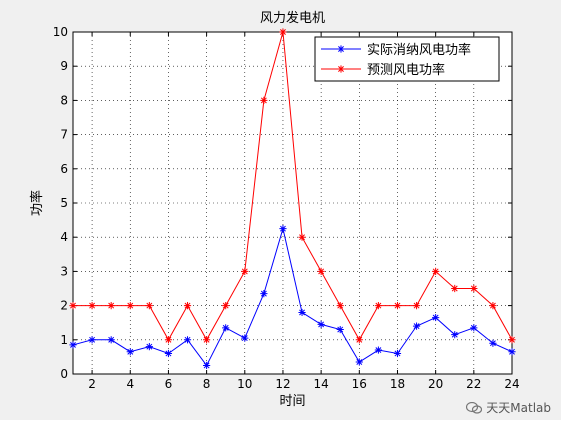 The height and width of the screenshot is (424, 561). Describe the element at coordinates (518, 408) in the screenshot. I see `watermark-text: 天天Matlab` at that location.